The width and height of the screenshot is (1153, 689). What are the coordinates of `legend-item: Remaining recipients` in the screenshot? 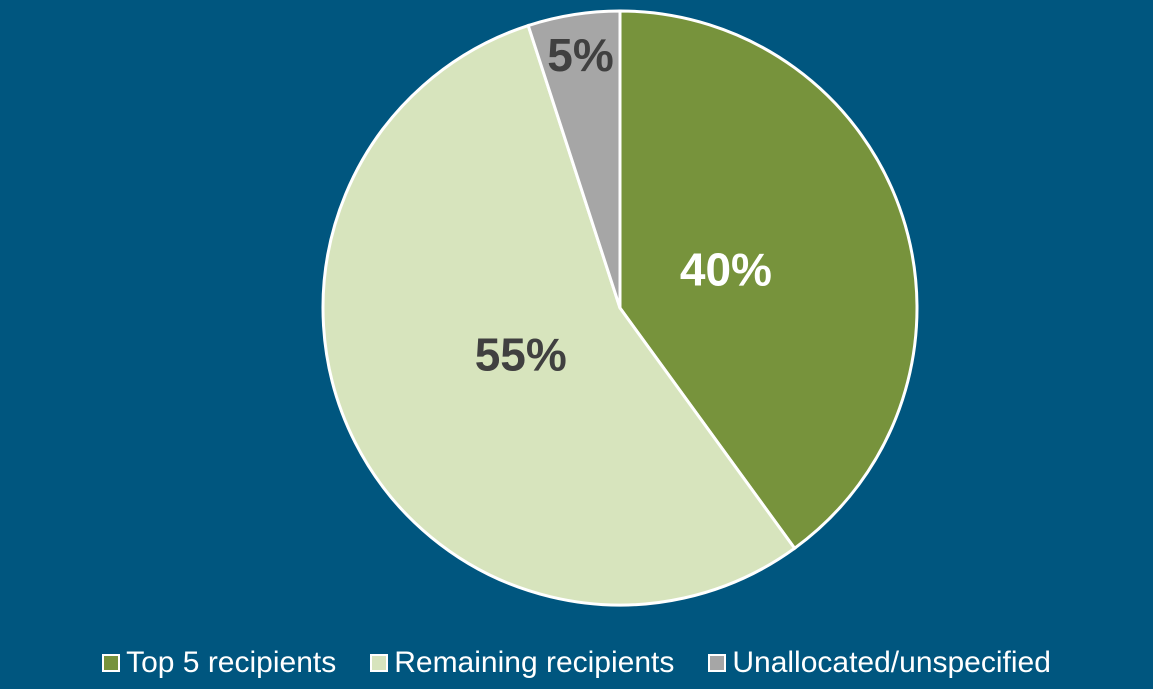 It's located at (522, 663).